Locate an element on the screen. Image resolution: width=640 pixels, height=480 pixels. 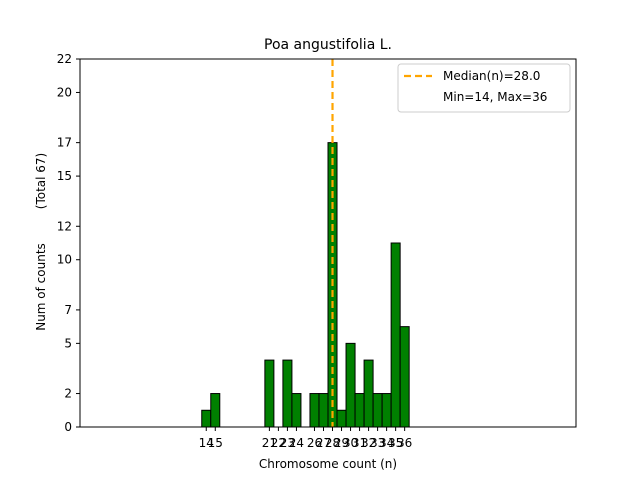
x-tick-label-23: 23 is located at coordinates (287, 443).